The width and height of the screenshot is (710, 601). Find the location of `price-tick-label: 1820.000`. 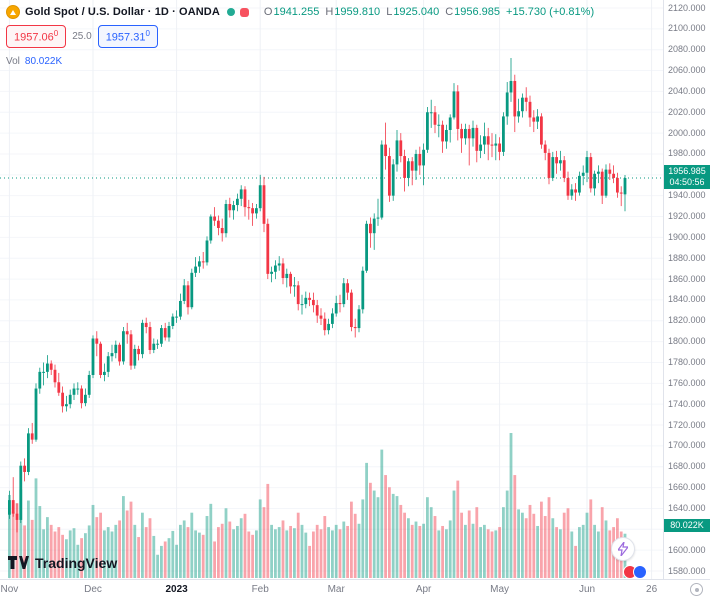

price-tick-label: 1820.000 is located at coordinates (687, 320).